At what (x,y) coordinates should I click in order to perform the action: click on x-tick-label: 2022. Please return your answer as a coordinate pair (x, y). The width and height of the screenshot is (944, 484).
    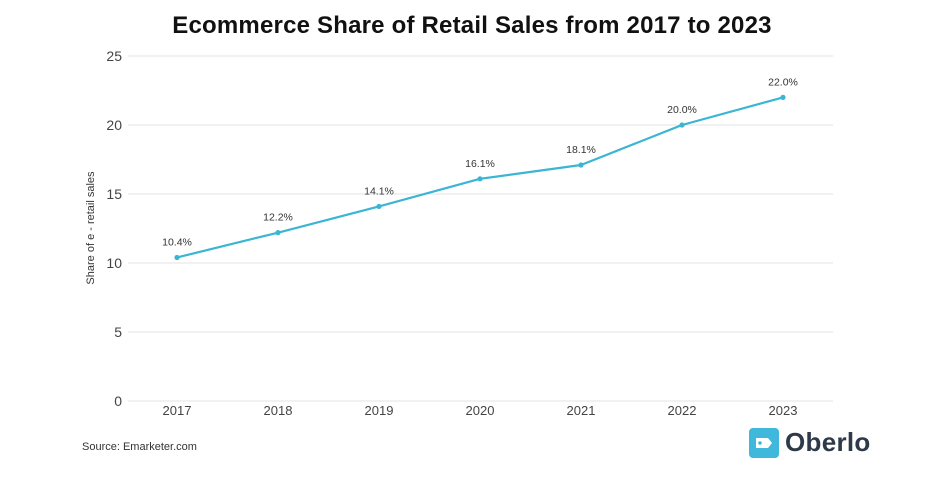
    Looking at the image, I should click on (682, 410).